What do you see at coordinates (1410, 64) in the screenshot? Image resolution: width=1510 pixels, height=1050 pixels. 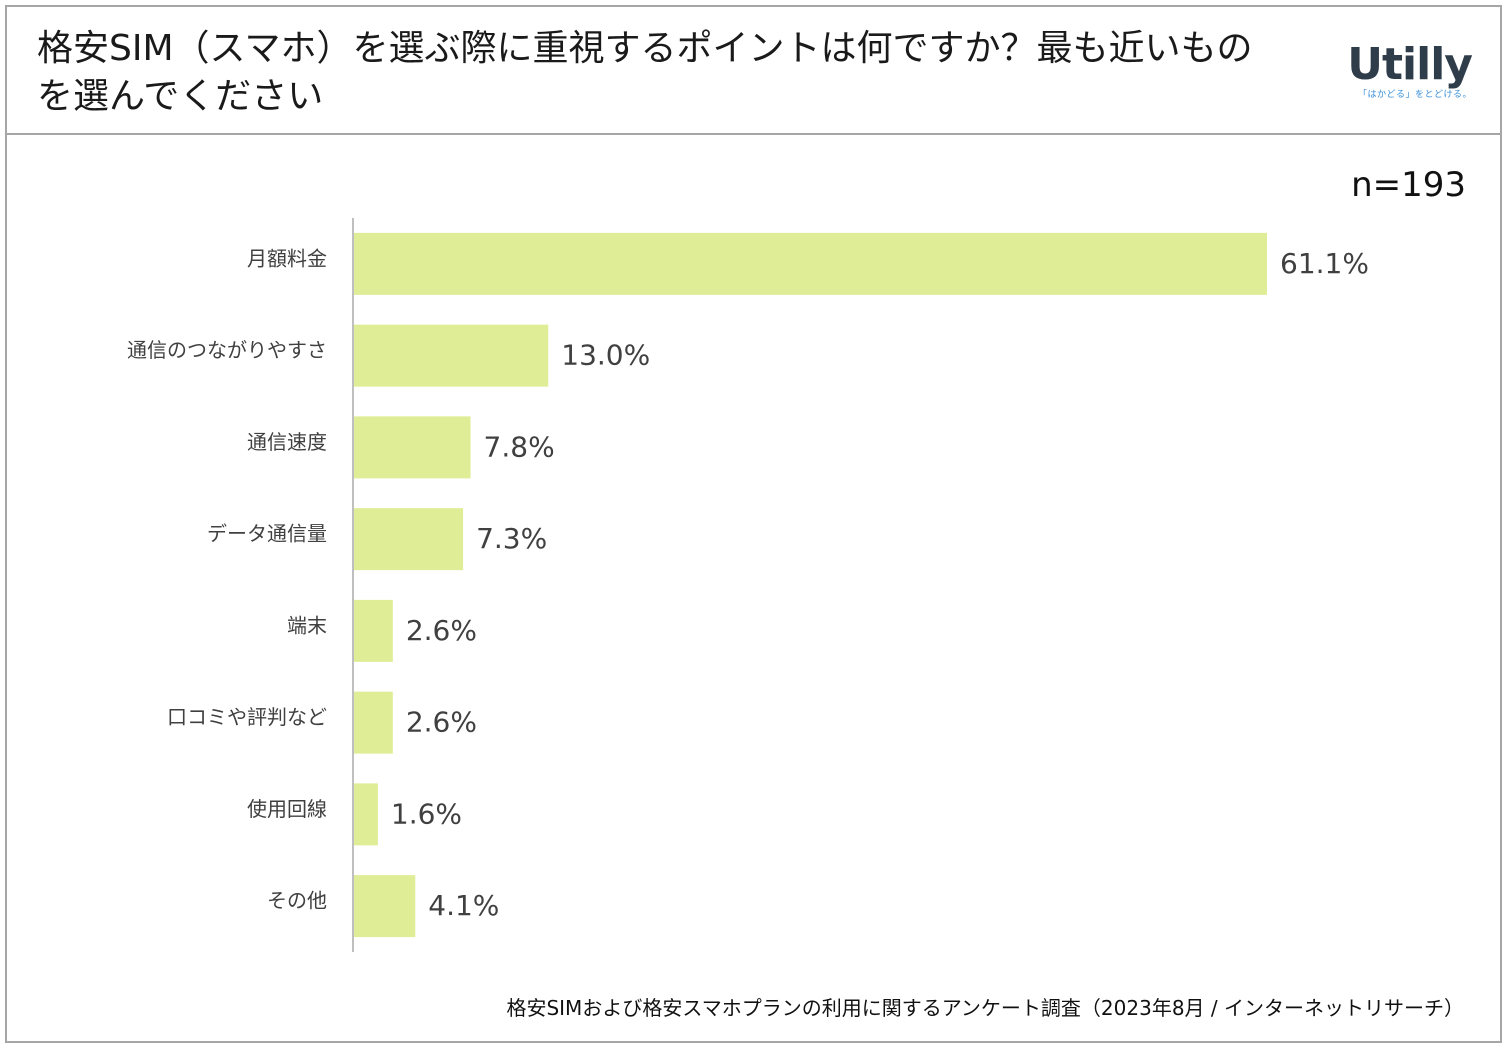 I see `logo-wordmark: Utilly` at bounding box center [1410, 64].